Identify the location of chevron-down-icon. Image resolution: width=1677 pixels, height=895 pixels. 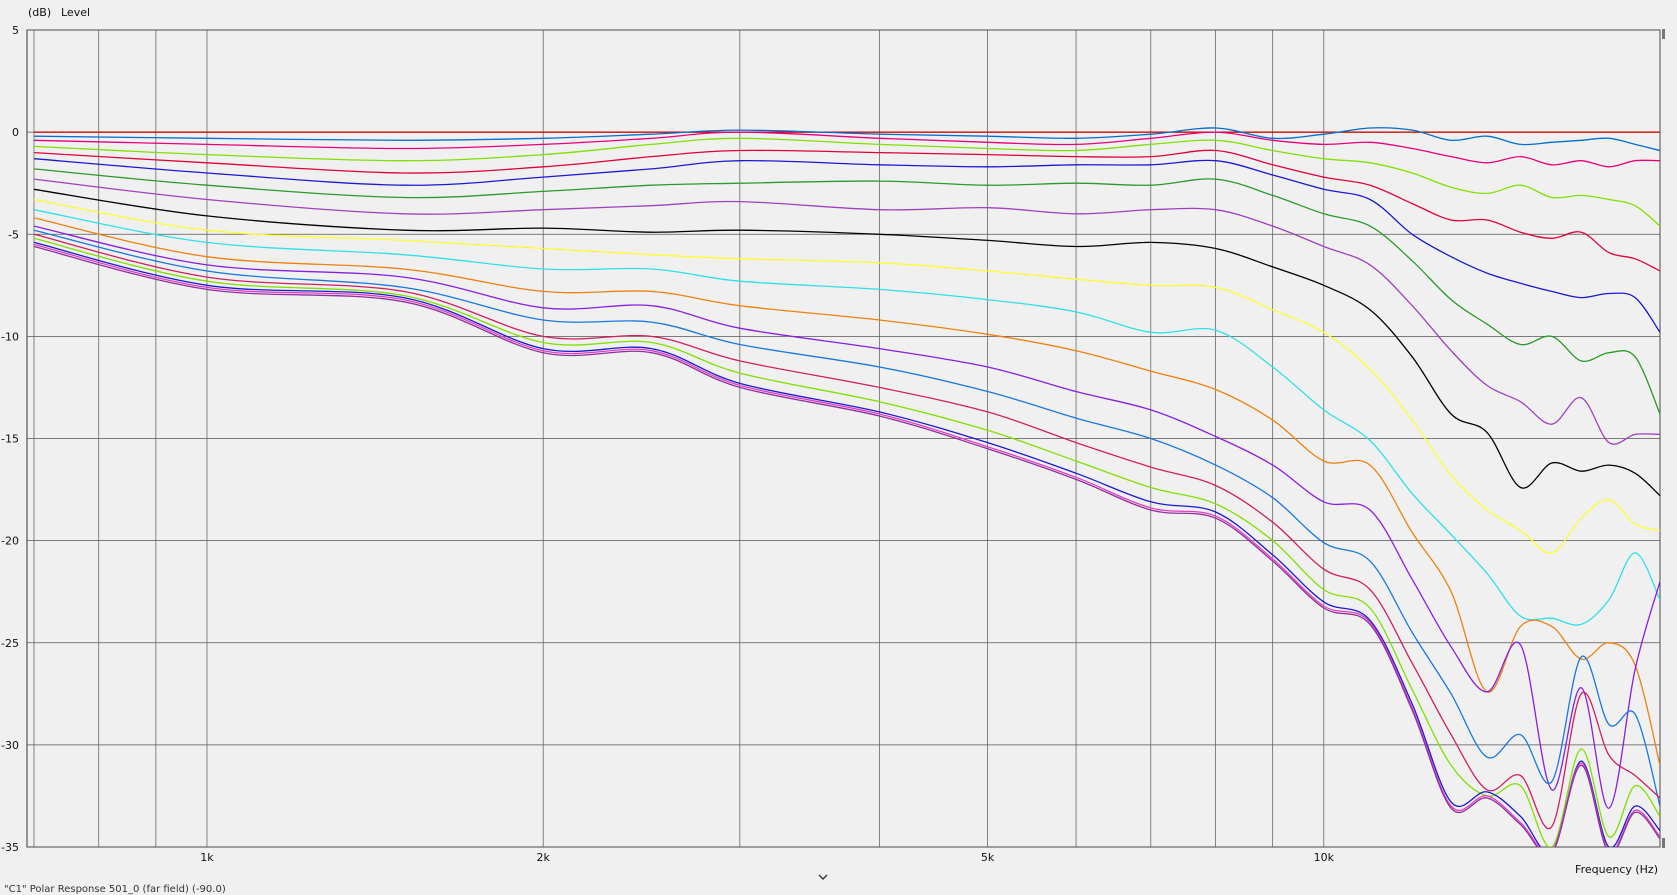
(823, 877).